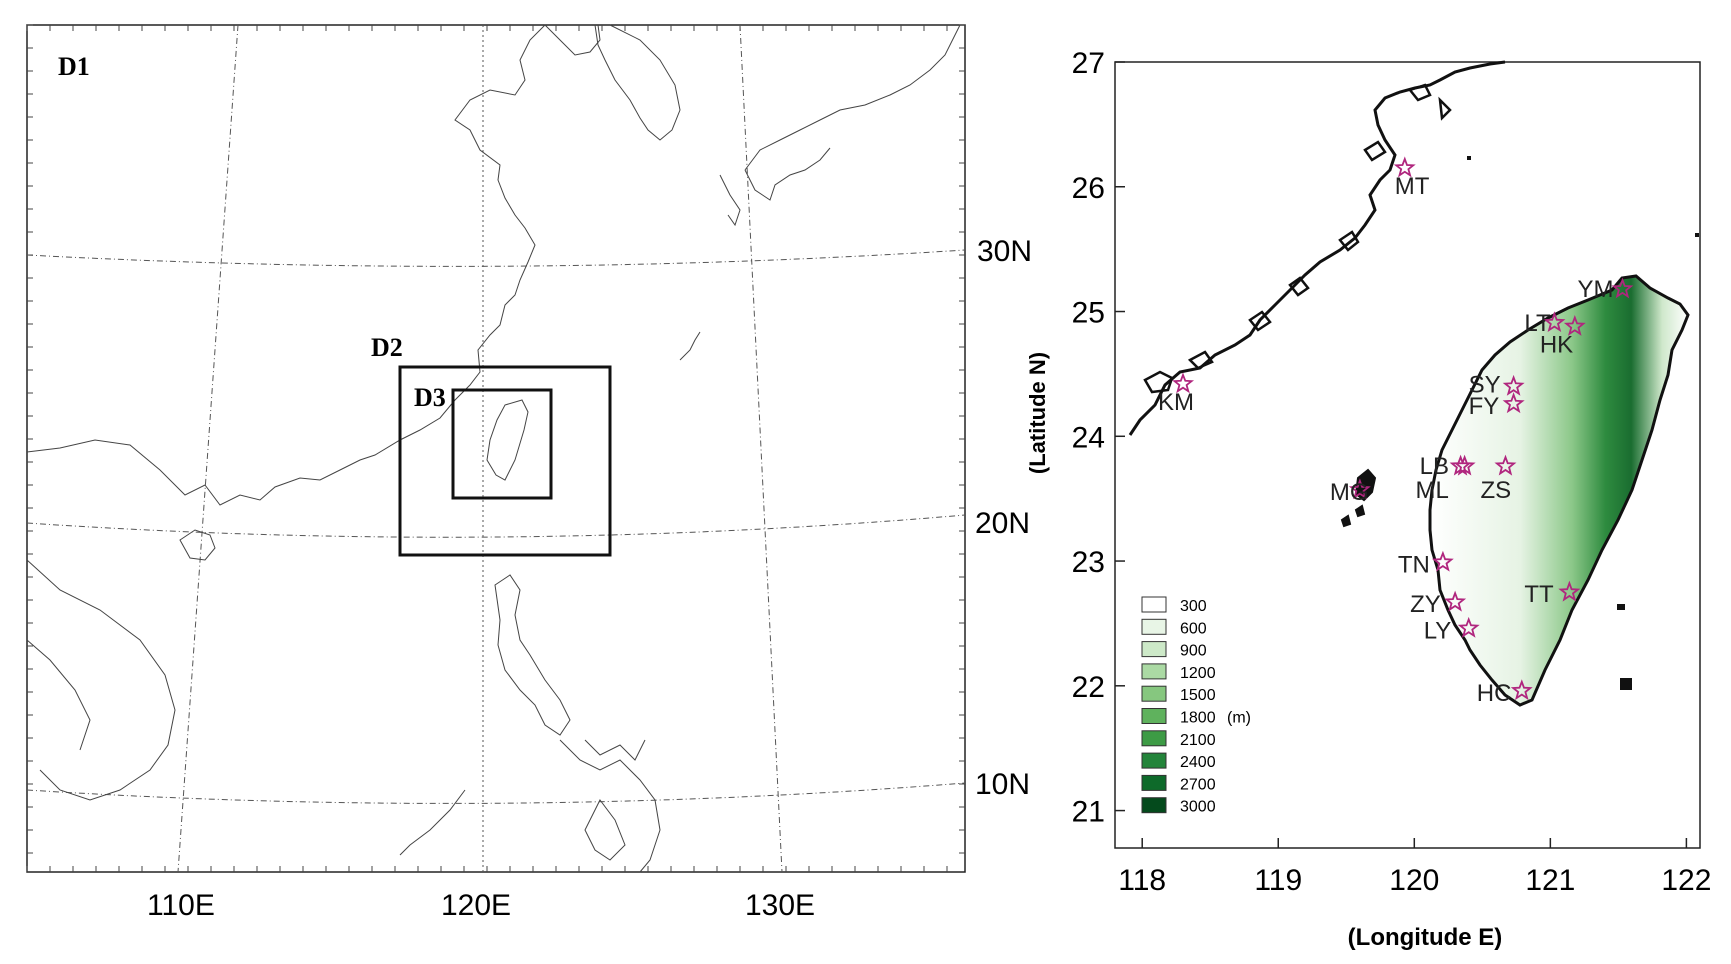 The width and height of the screenshot is (1731, 964). Describe the element at coordinates (1505, 465) in the screenshot. I see `station-star-zs` at that location.